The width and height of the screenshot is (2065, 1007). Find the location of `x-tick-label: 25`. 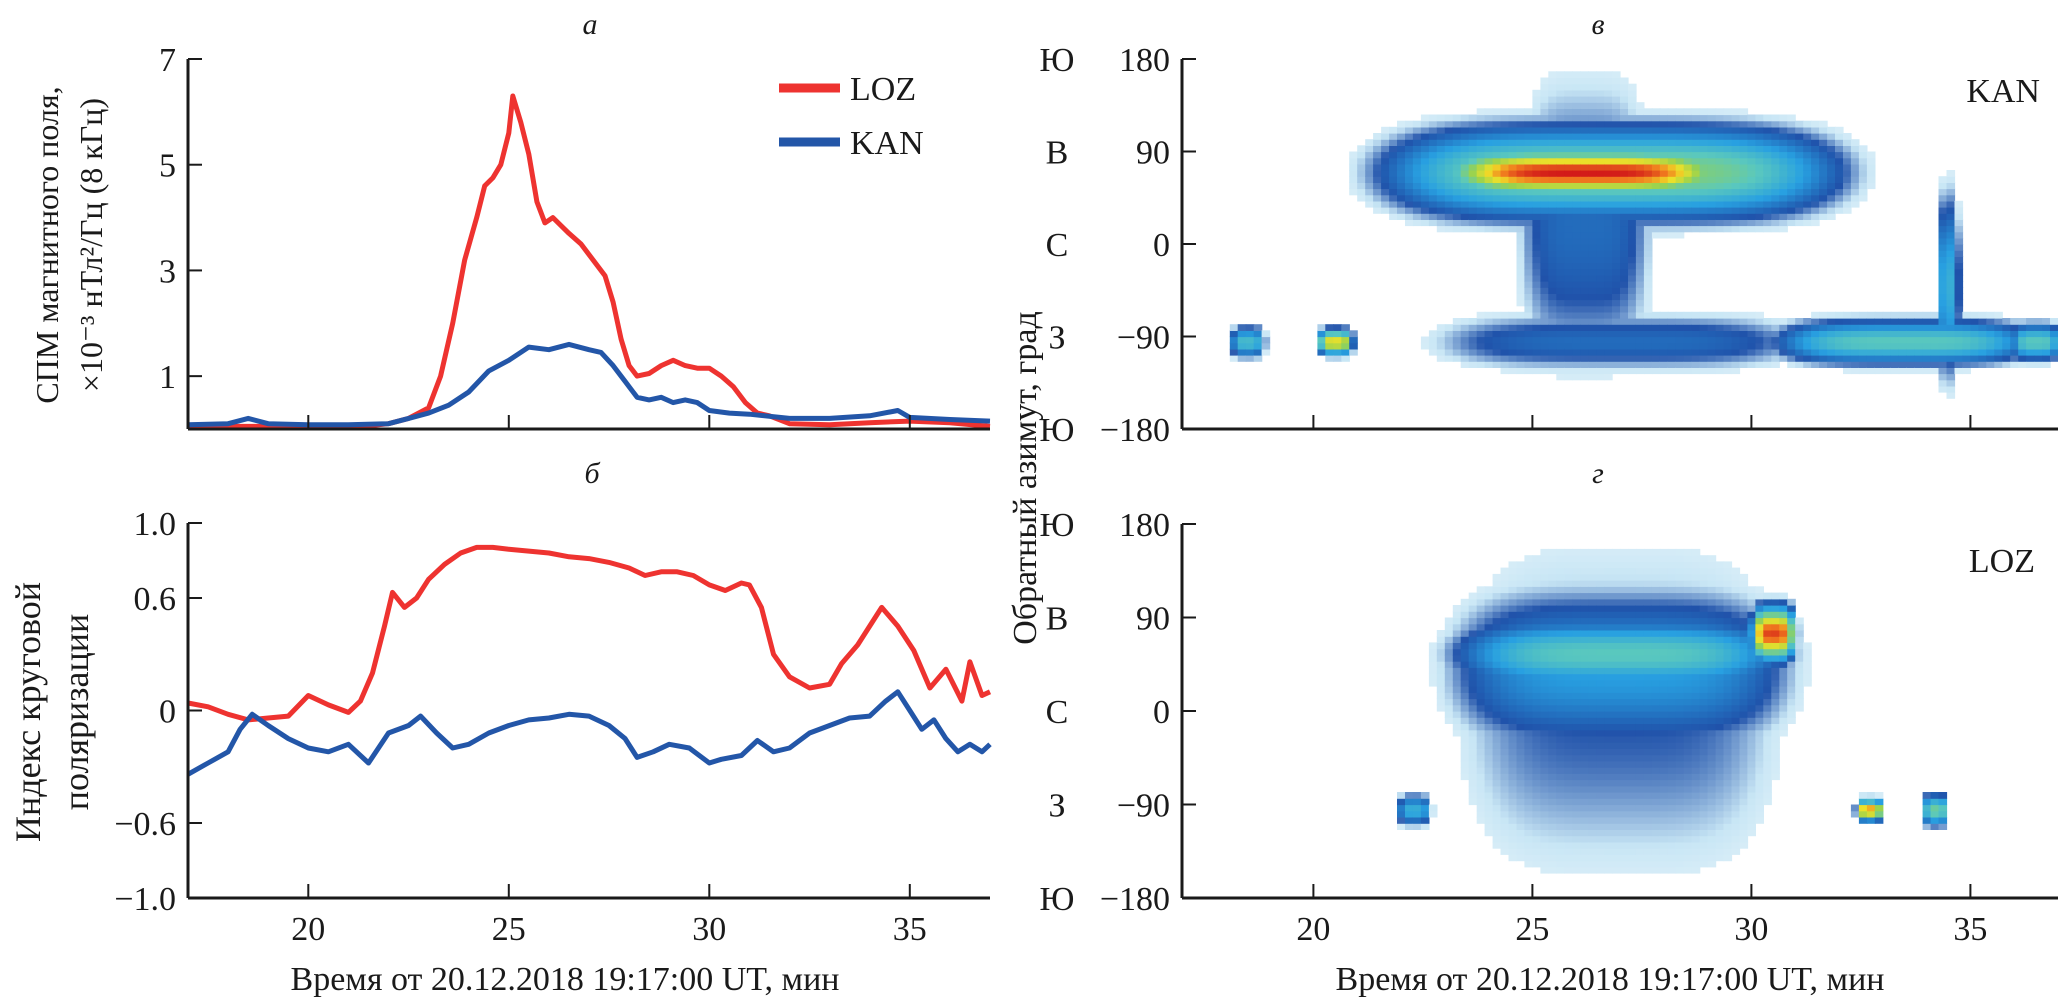

x-tick-label: 25 is located at coordinates (509, 929).